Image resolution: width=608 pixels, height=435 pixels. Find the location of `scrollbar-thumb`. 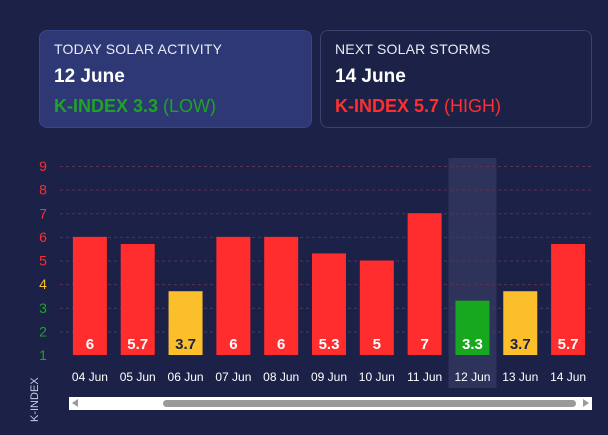

scrollbar-thumb is located at coordinates (369, 403).